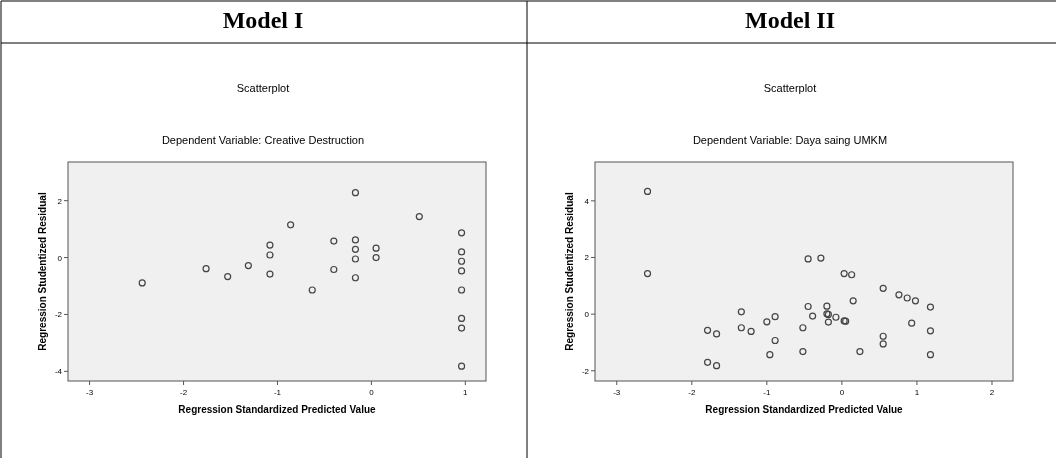 The width and height of the screenshot is (1057, 458). Describe the element at coordinates (263, 140) in the screenshot. I see `text: Dependent Variable: Creative Destruction` at that location.